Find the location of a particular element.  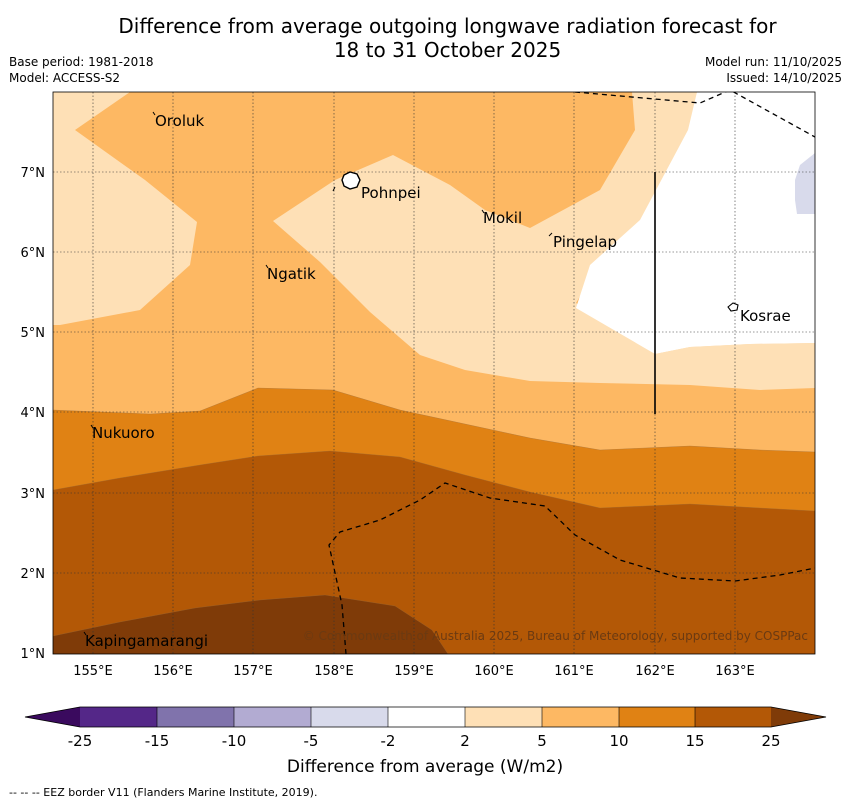

place-label-kapingamarangi: Kapingamarangi is located at coordinates (146, 641).